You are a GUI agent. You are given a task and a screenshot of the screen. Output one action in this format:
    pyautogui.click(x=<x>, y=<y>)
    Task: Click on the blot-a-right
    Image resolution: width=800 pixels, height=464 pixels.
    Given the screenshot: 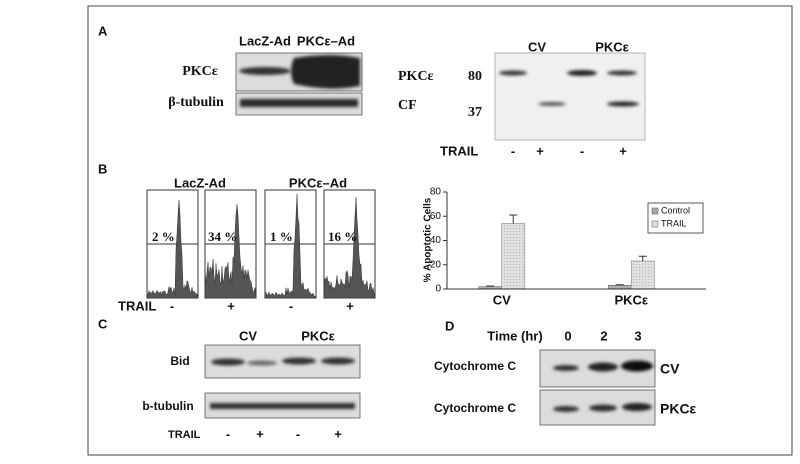 What is the action you would take?
    pyautogui.click(x=570, y=96)
    